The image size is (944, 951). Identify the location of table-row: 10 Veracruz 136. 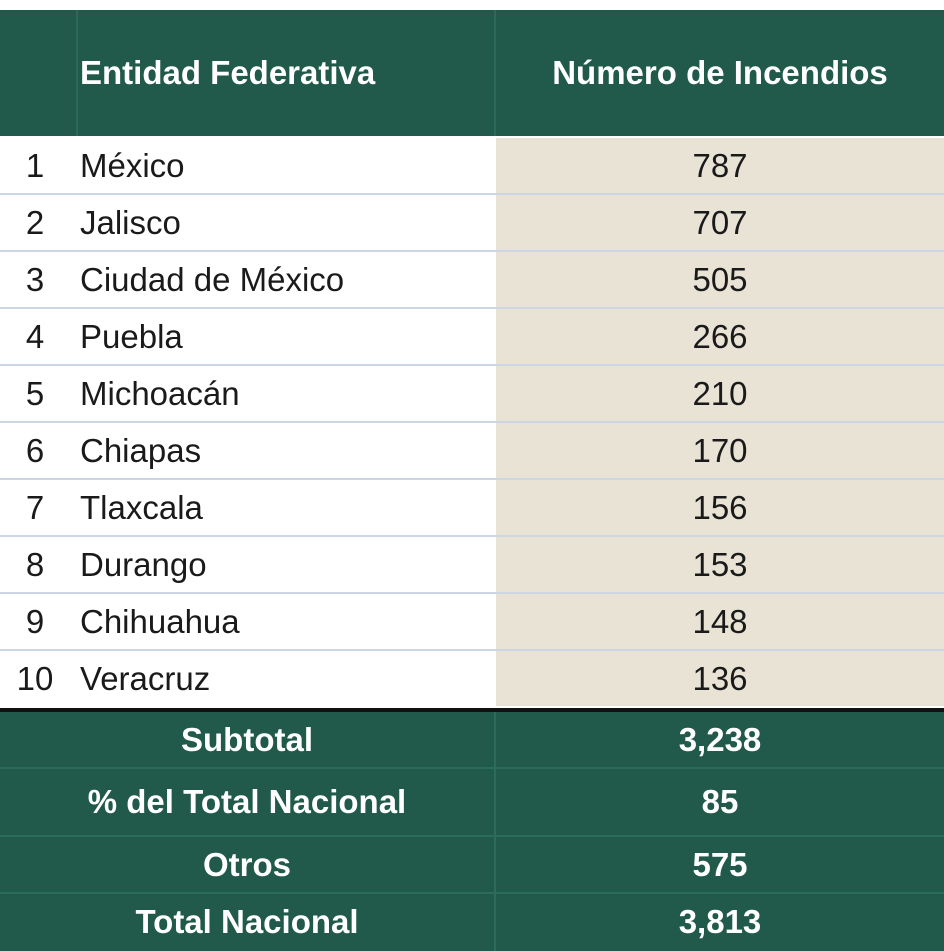
(472, 678).